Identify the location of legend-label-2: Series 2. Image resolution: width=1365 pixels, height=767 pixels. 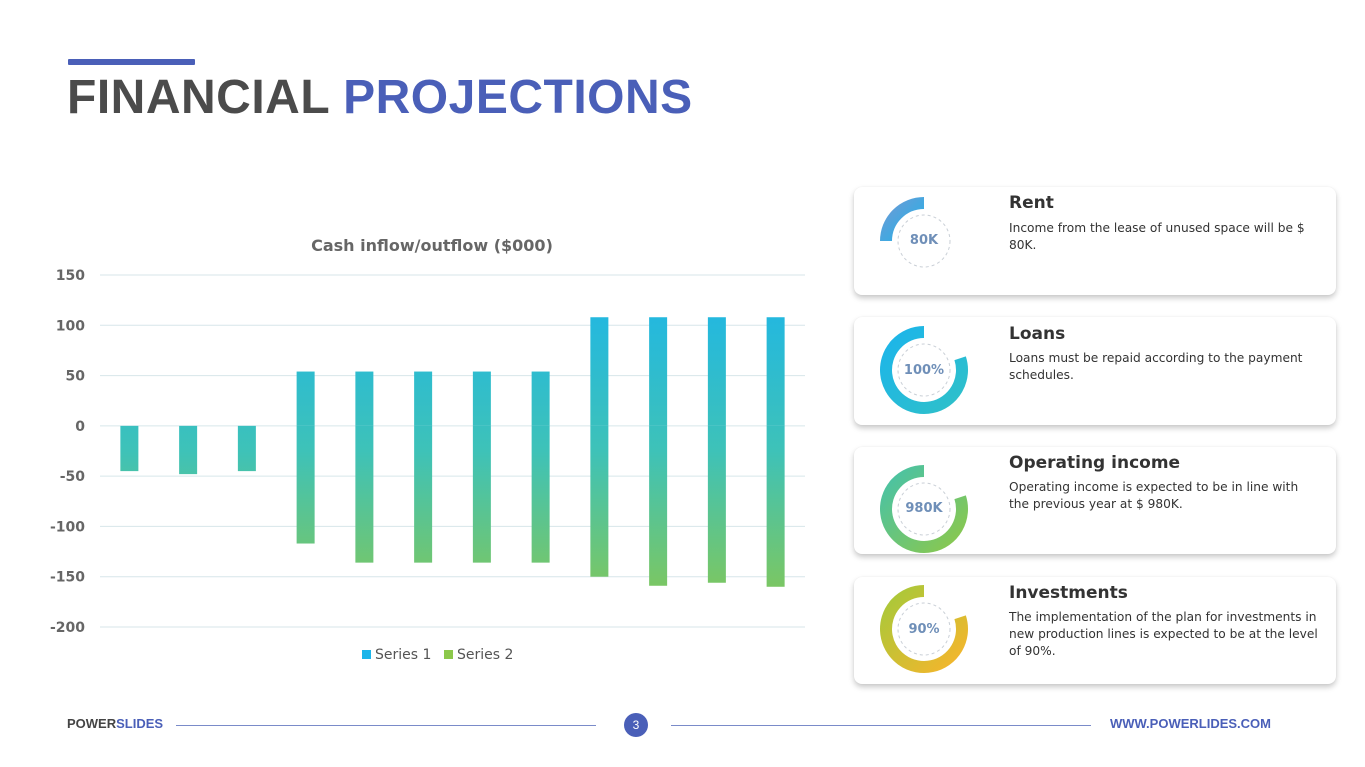
(485, 655).